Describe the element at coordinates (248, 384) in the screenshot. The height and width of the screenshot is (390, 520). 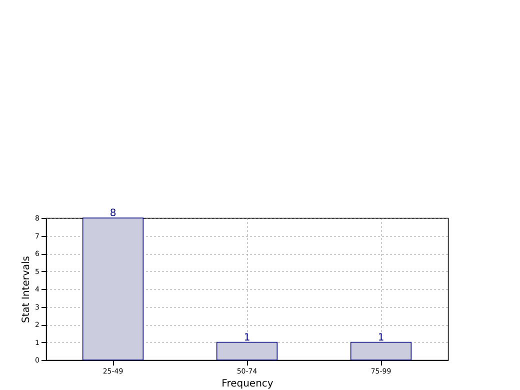
I see `x-axis-title: Frequency` at that location.